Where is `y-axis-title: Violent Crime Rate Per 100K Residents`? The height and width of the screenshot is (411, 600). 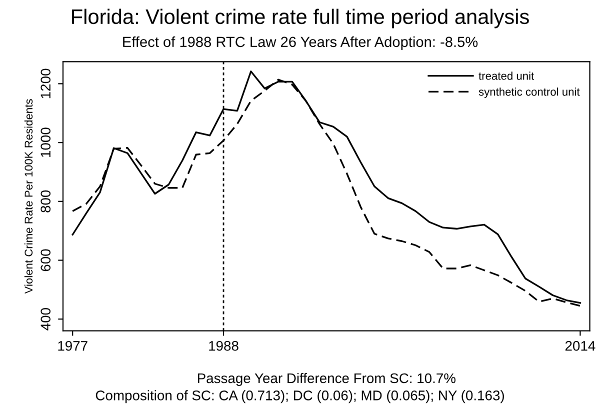
y-axis-title: Violent Crime Rate Per 100K Residents is located at coordinates (28, 196).